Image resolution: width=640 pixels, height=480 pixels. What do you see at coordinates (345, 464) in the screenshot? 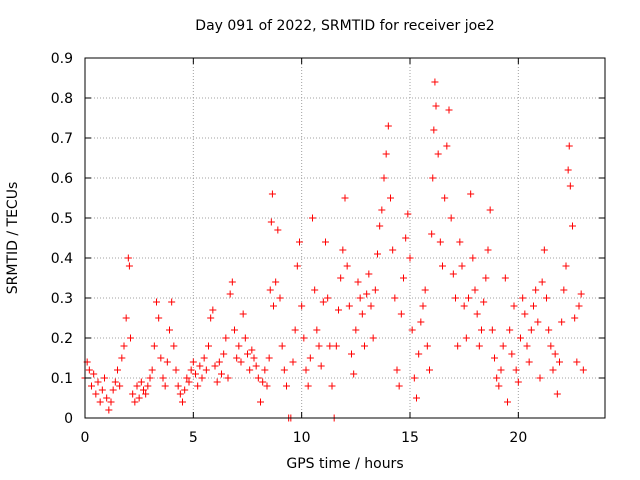
I see `x-axis-label: GPS time / hours` at bounding box center [345, 464].